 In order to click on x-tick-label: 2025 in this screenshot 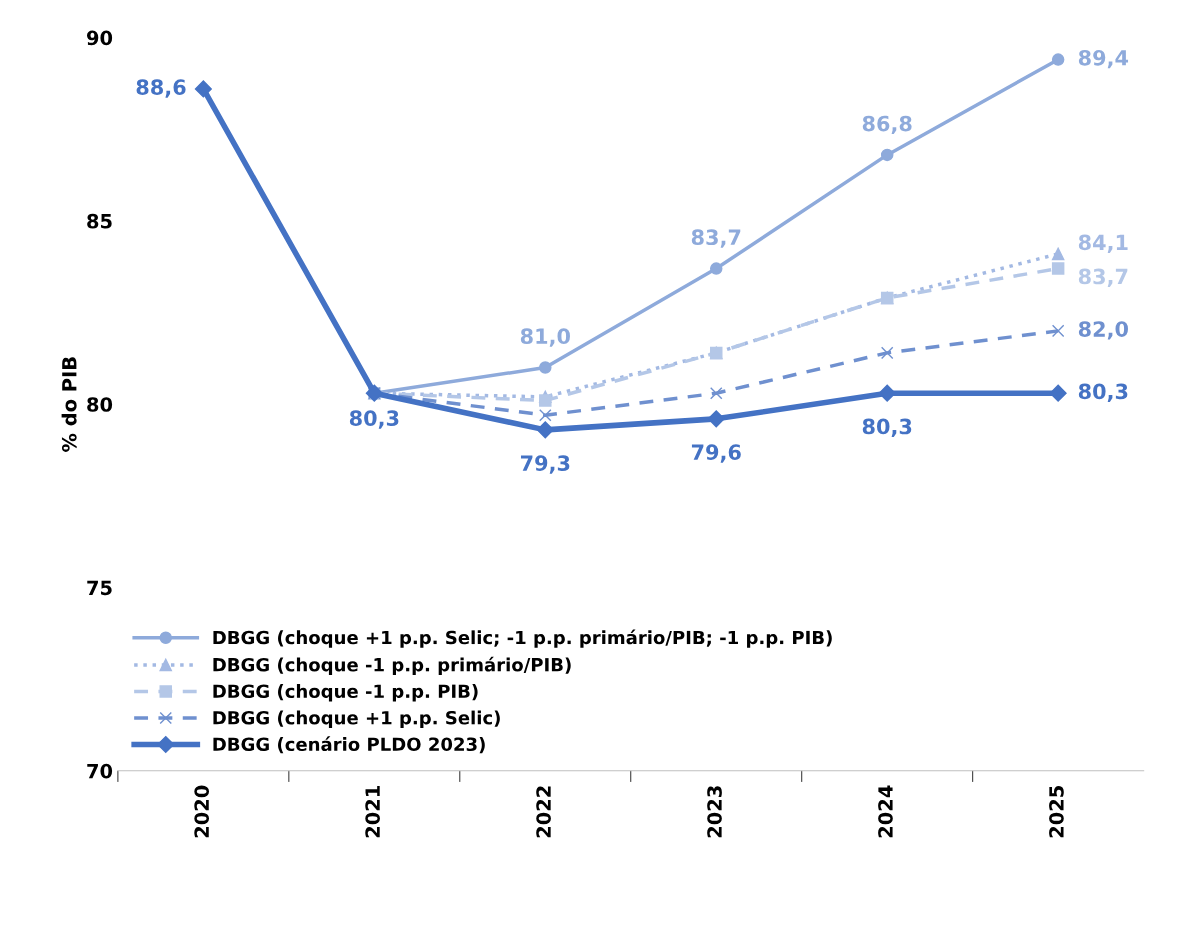, I will do `click(1056, 812)`.